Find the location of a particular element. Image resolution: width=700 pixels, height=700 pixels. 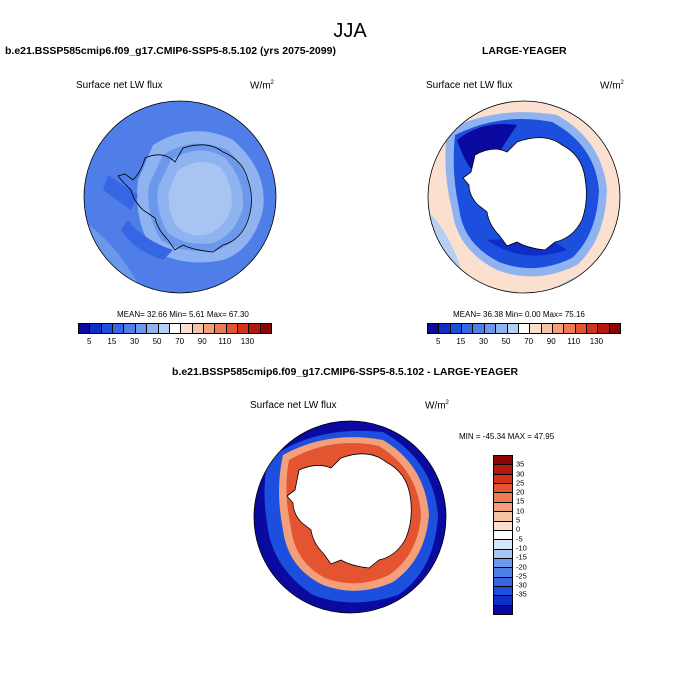

colorbar-tick-label: -30 is located at coordinates (521, 585).